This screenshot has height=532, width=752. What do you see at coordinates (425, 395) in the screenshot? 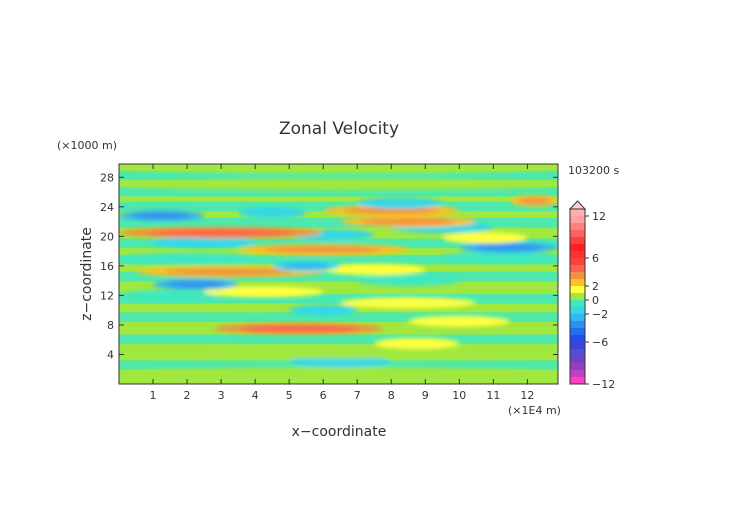
I see `x-tick-label: 9` at bounding box center [425, 395].